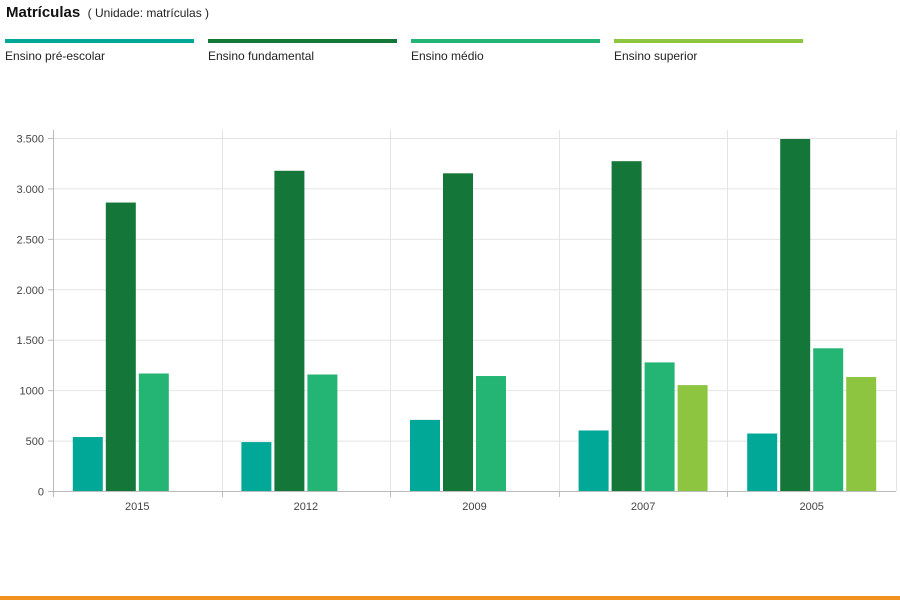 This screenshot has width=900, height=600. Describe the element at coordinates (708, 51) in the screenshot. I see `legend-item: Ensino superior` at that location.